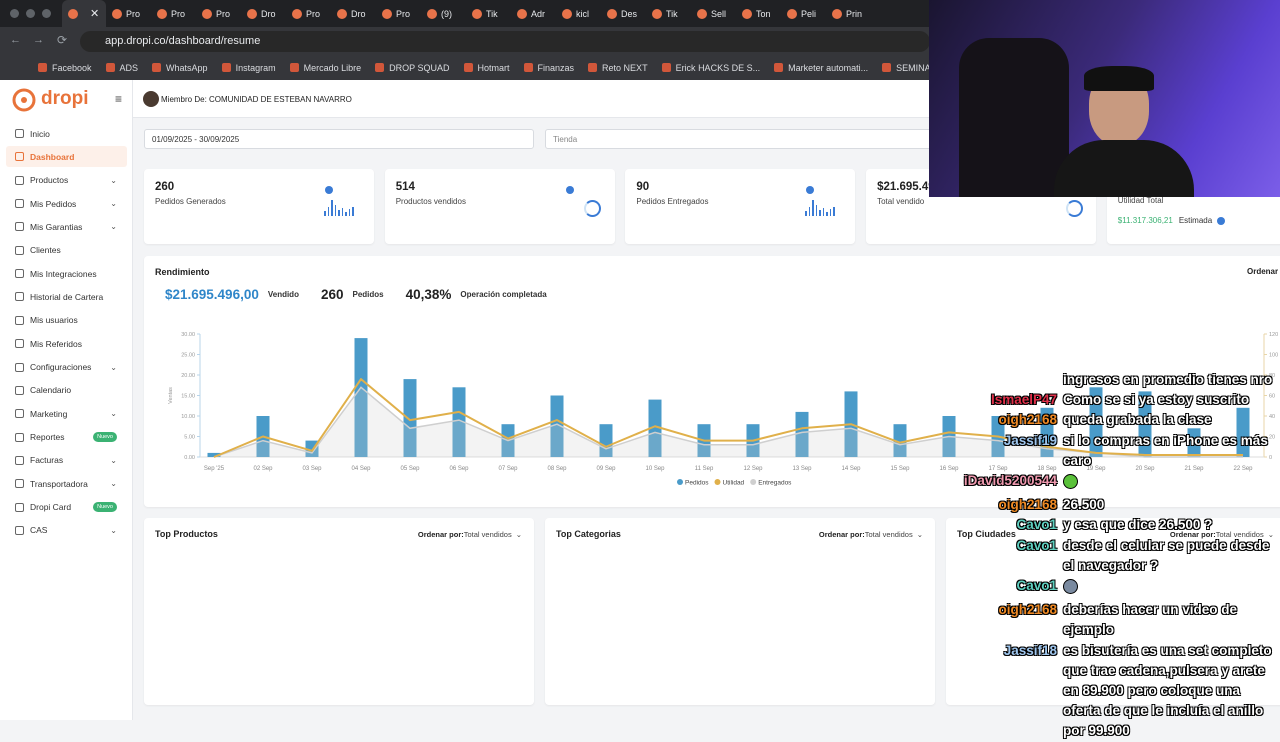 This screenshot has width=1280, height=742. Describe the element at coordinates (52, 156) in the screenshot. I see `nav-label: Dashboard` at that location.